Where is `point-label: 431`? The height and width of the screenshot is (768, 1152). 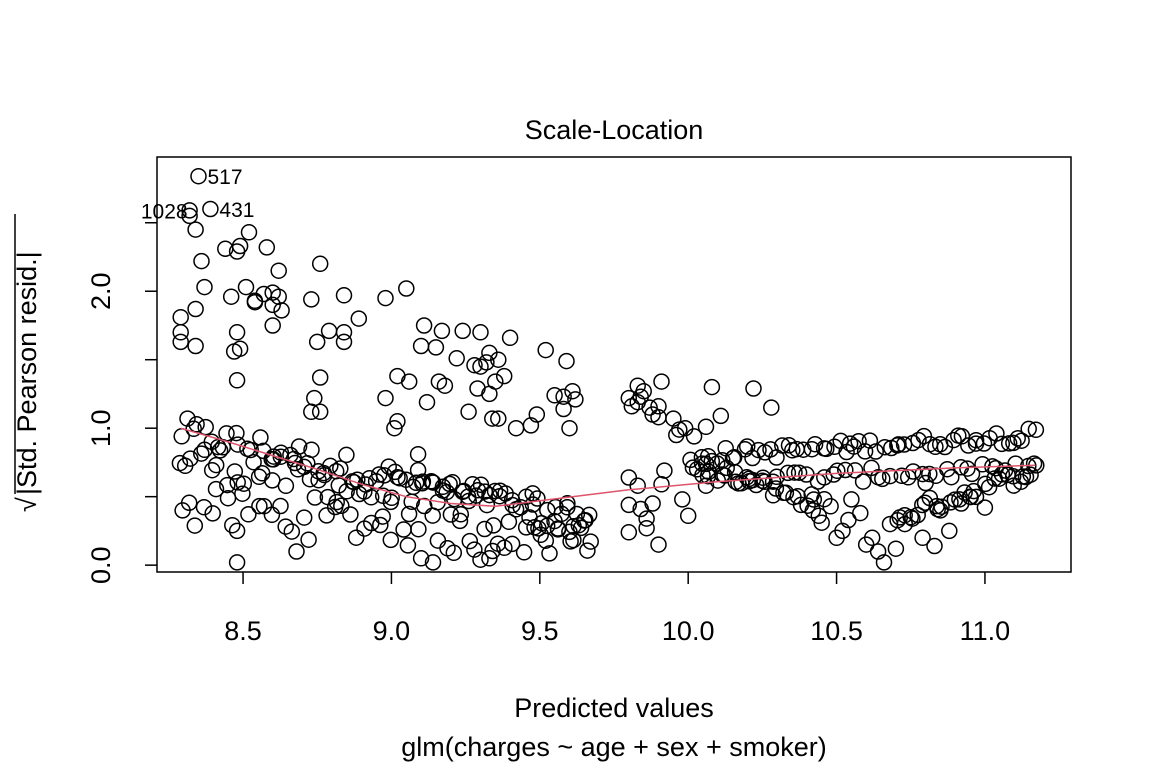
point-label: 431 is located at coordinates (236, 210).